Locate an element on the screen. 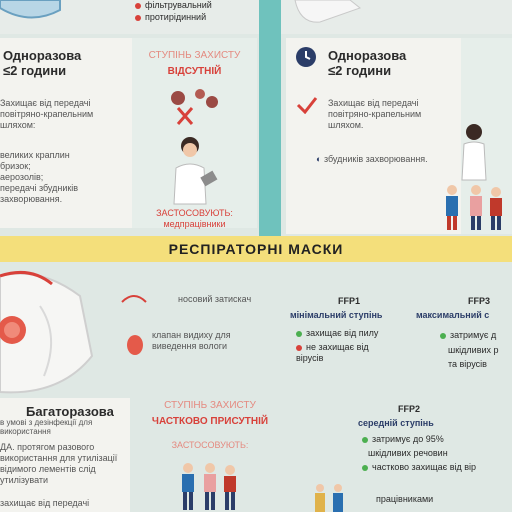 The image size is (512, 512). ffp2-item3: частково захищає від вір is located at coordinates (419, 467).